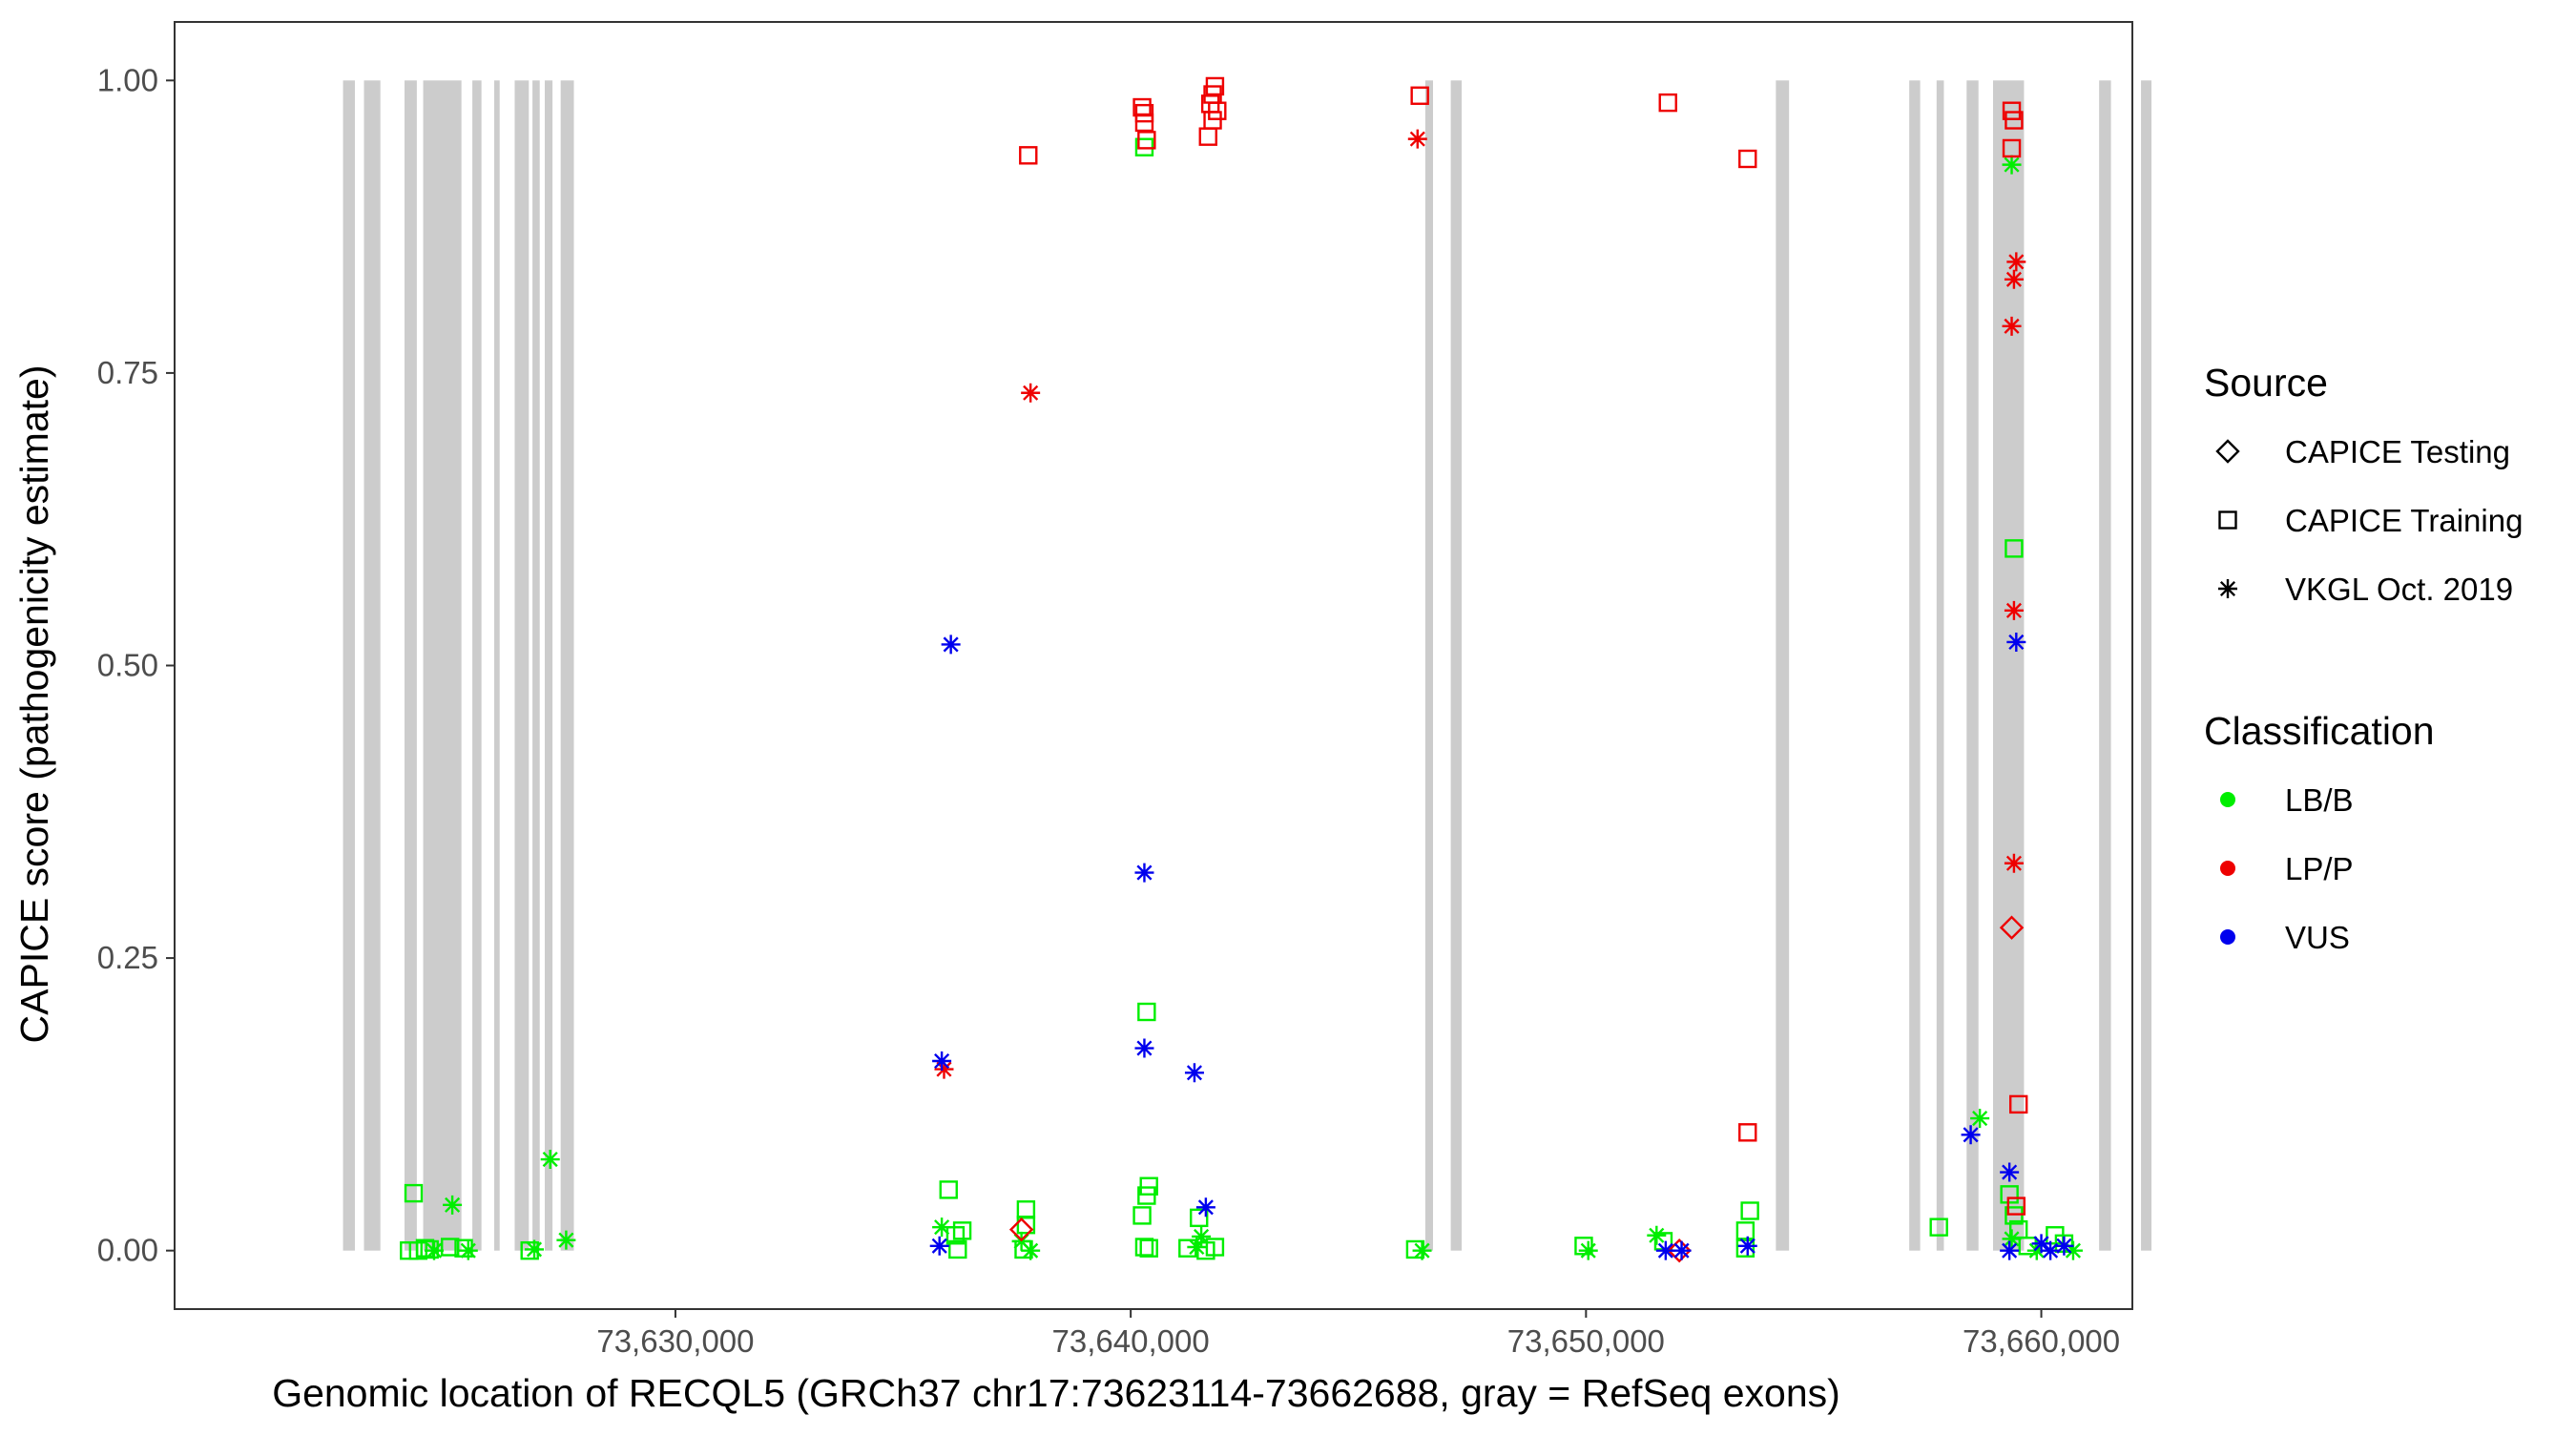  I want to click on legend-item-classification: VUS, so click(2285, 937).